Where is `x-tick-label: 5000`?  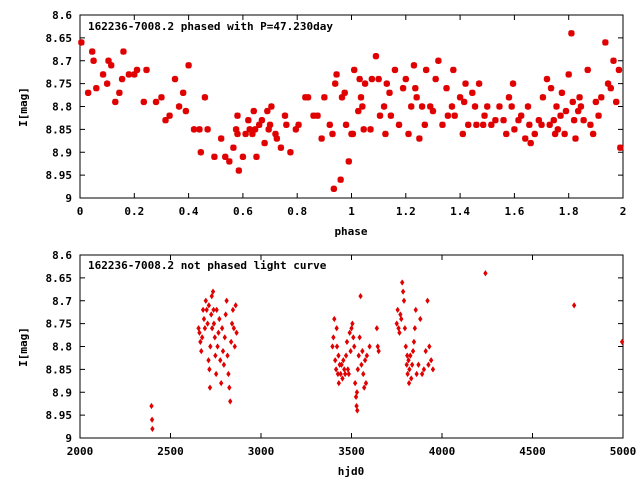
x-tick-label: 5000 is located at coordinates (623, 451).